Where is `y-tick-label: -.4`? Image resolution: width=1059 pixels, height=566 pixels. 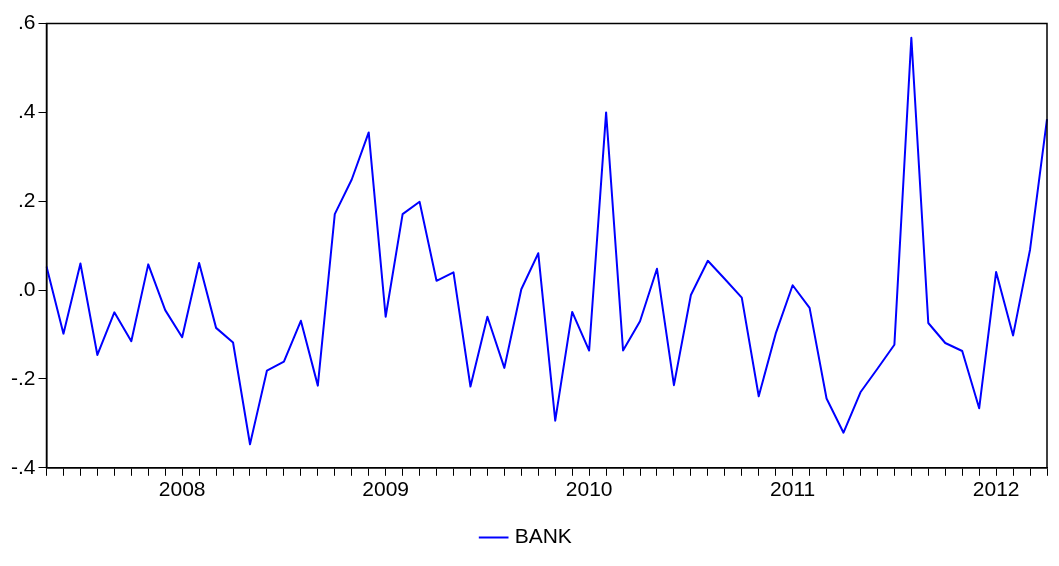 y-tick-label: -.4 is located at coordinates (23, 466).